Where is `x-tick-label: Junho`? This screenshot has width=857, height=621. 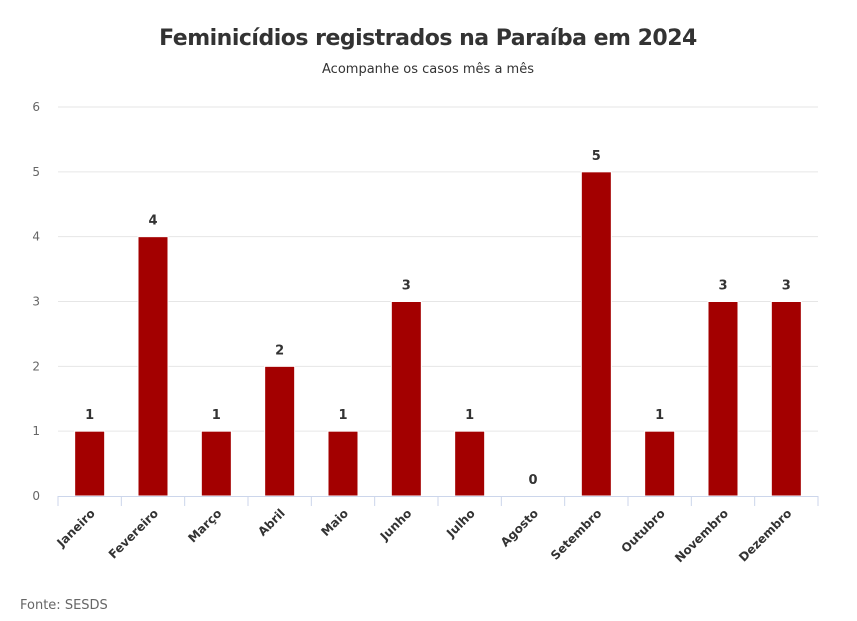 x-tick-label: Junho is located at coordinates (396, 525).